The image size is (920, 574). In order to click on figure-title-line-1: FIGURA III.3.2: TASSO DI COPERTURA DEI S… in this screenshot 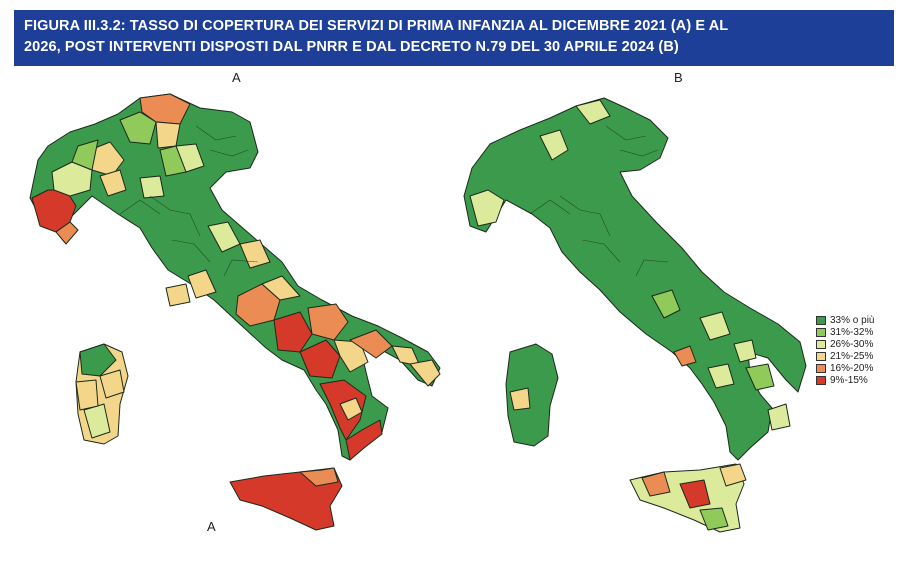, I will do `click(376, 26)`.